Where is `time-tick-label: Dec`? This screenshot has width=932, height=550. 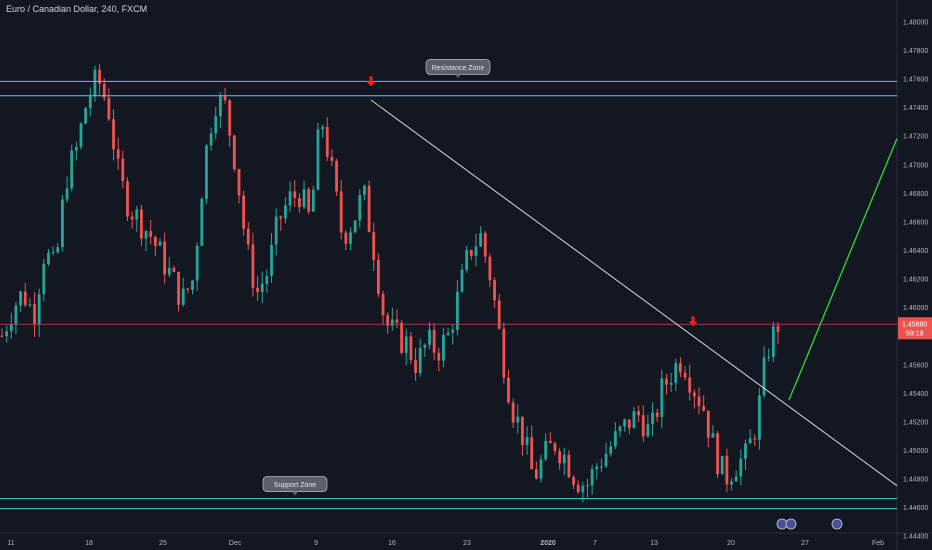
time-tick-label: Dec is located at coordinates (235, 543).